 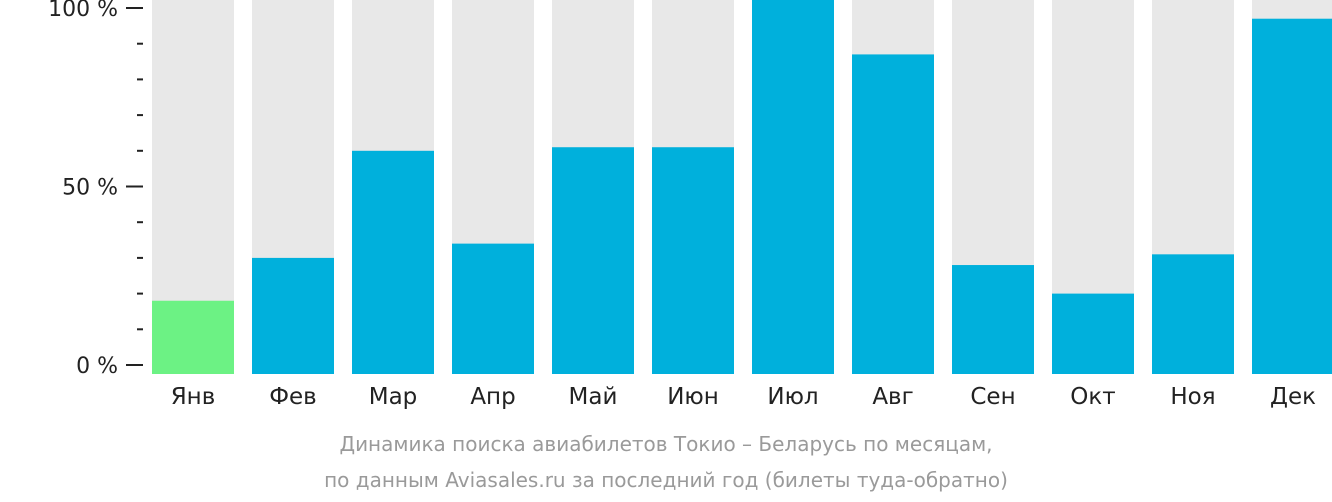 I want to click on x-tick-label: Ноя, so click(x=1192, y=397).